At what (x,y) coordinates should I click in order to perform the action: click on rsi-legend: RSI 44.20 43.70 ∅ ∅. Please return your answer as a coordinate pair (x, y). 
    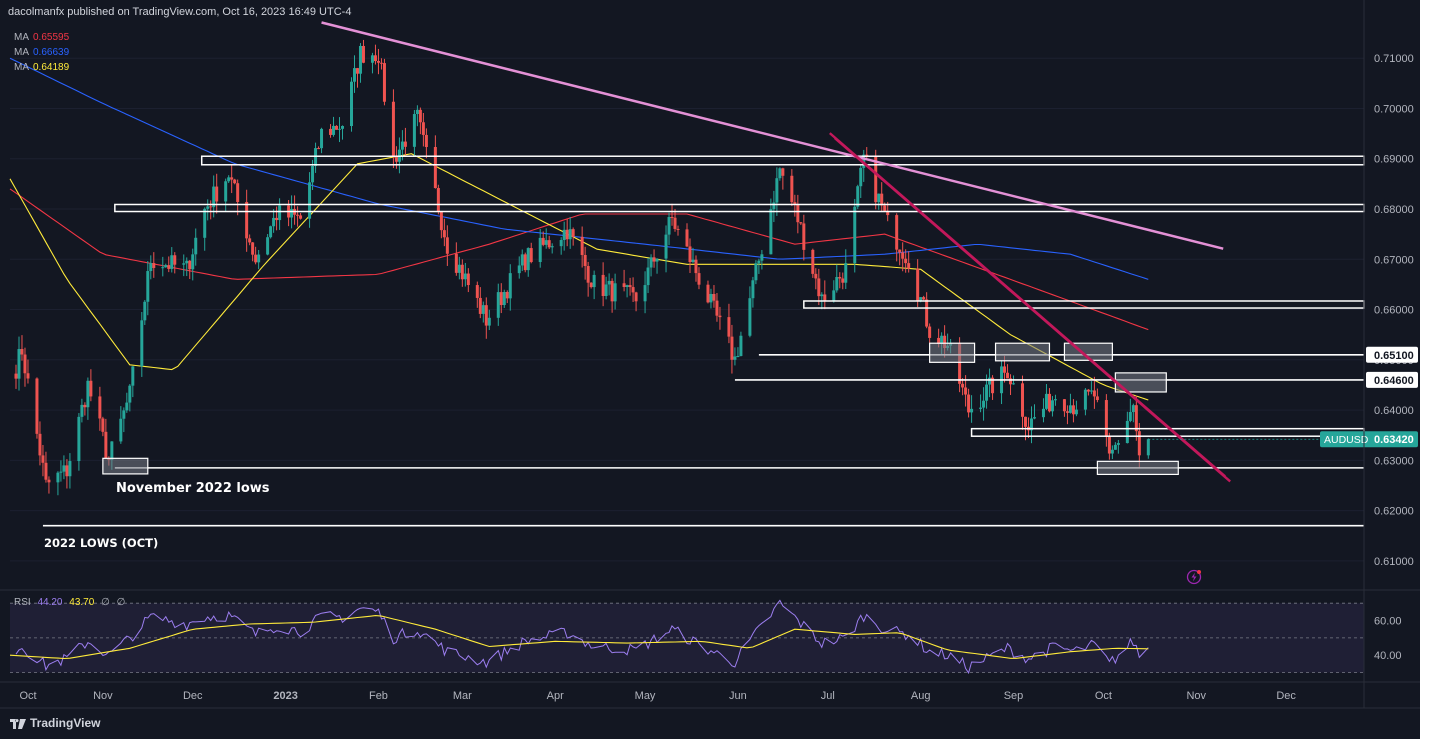
    Looking at the image, I should click on (71, 602).